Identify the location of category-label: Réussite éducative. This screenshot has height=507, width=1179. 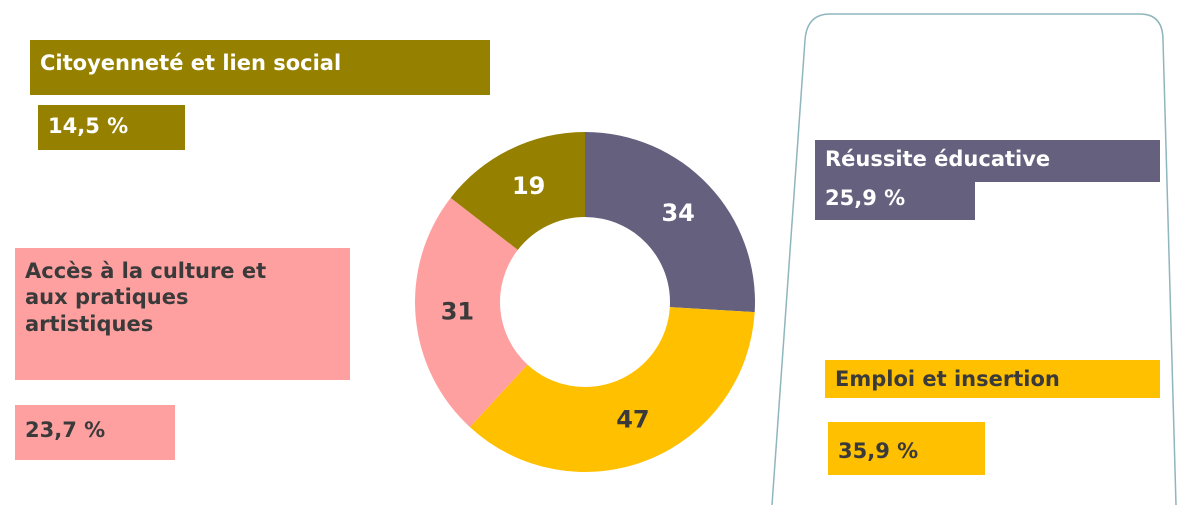
(987, 161).